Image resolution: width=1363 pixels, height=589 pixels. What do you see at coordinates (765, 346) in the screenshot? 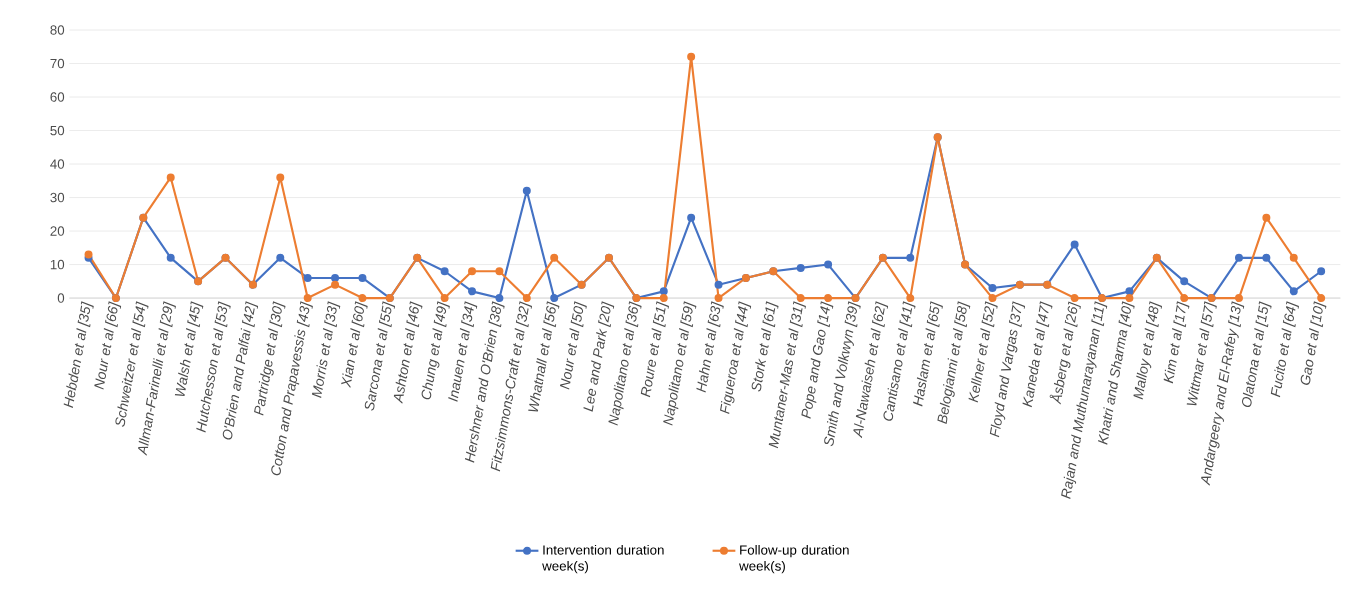
I see `x-tick-label: Stork et al [61]` at bounding box center [765, 346].